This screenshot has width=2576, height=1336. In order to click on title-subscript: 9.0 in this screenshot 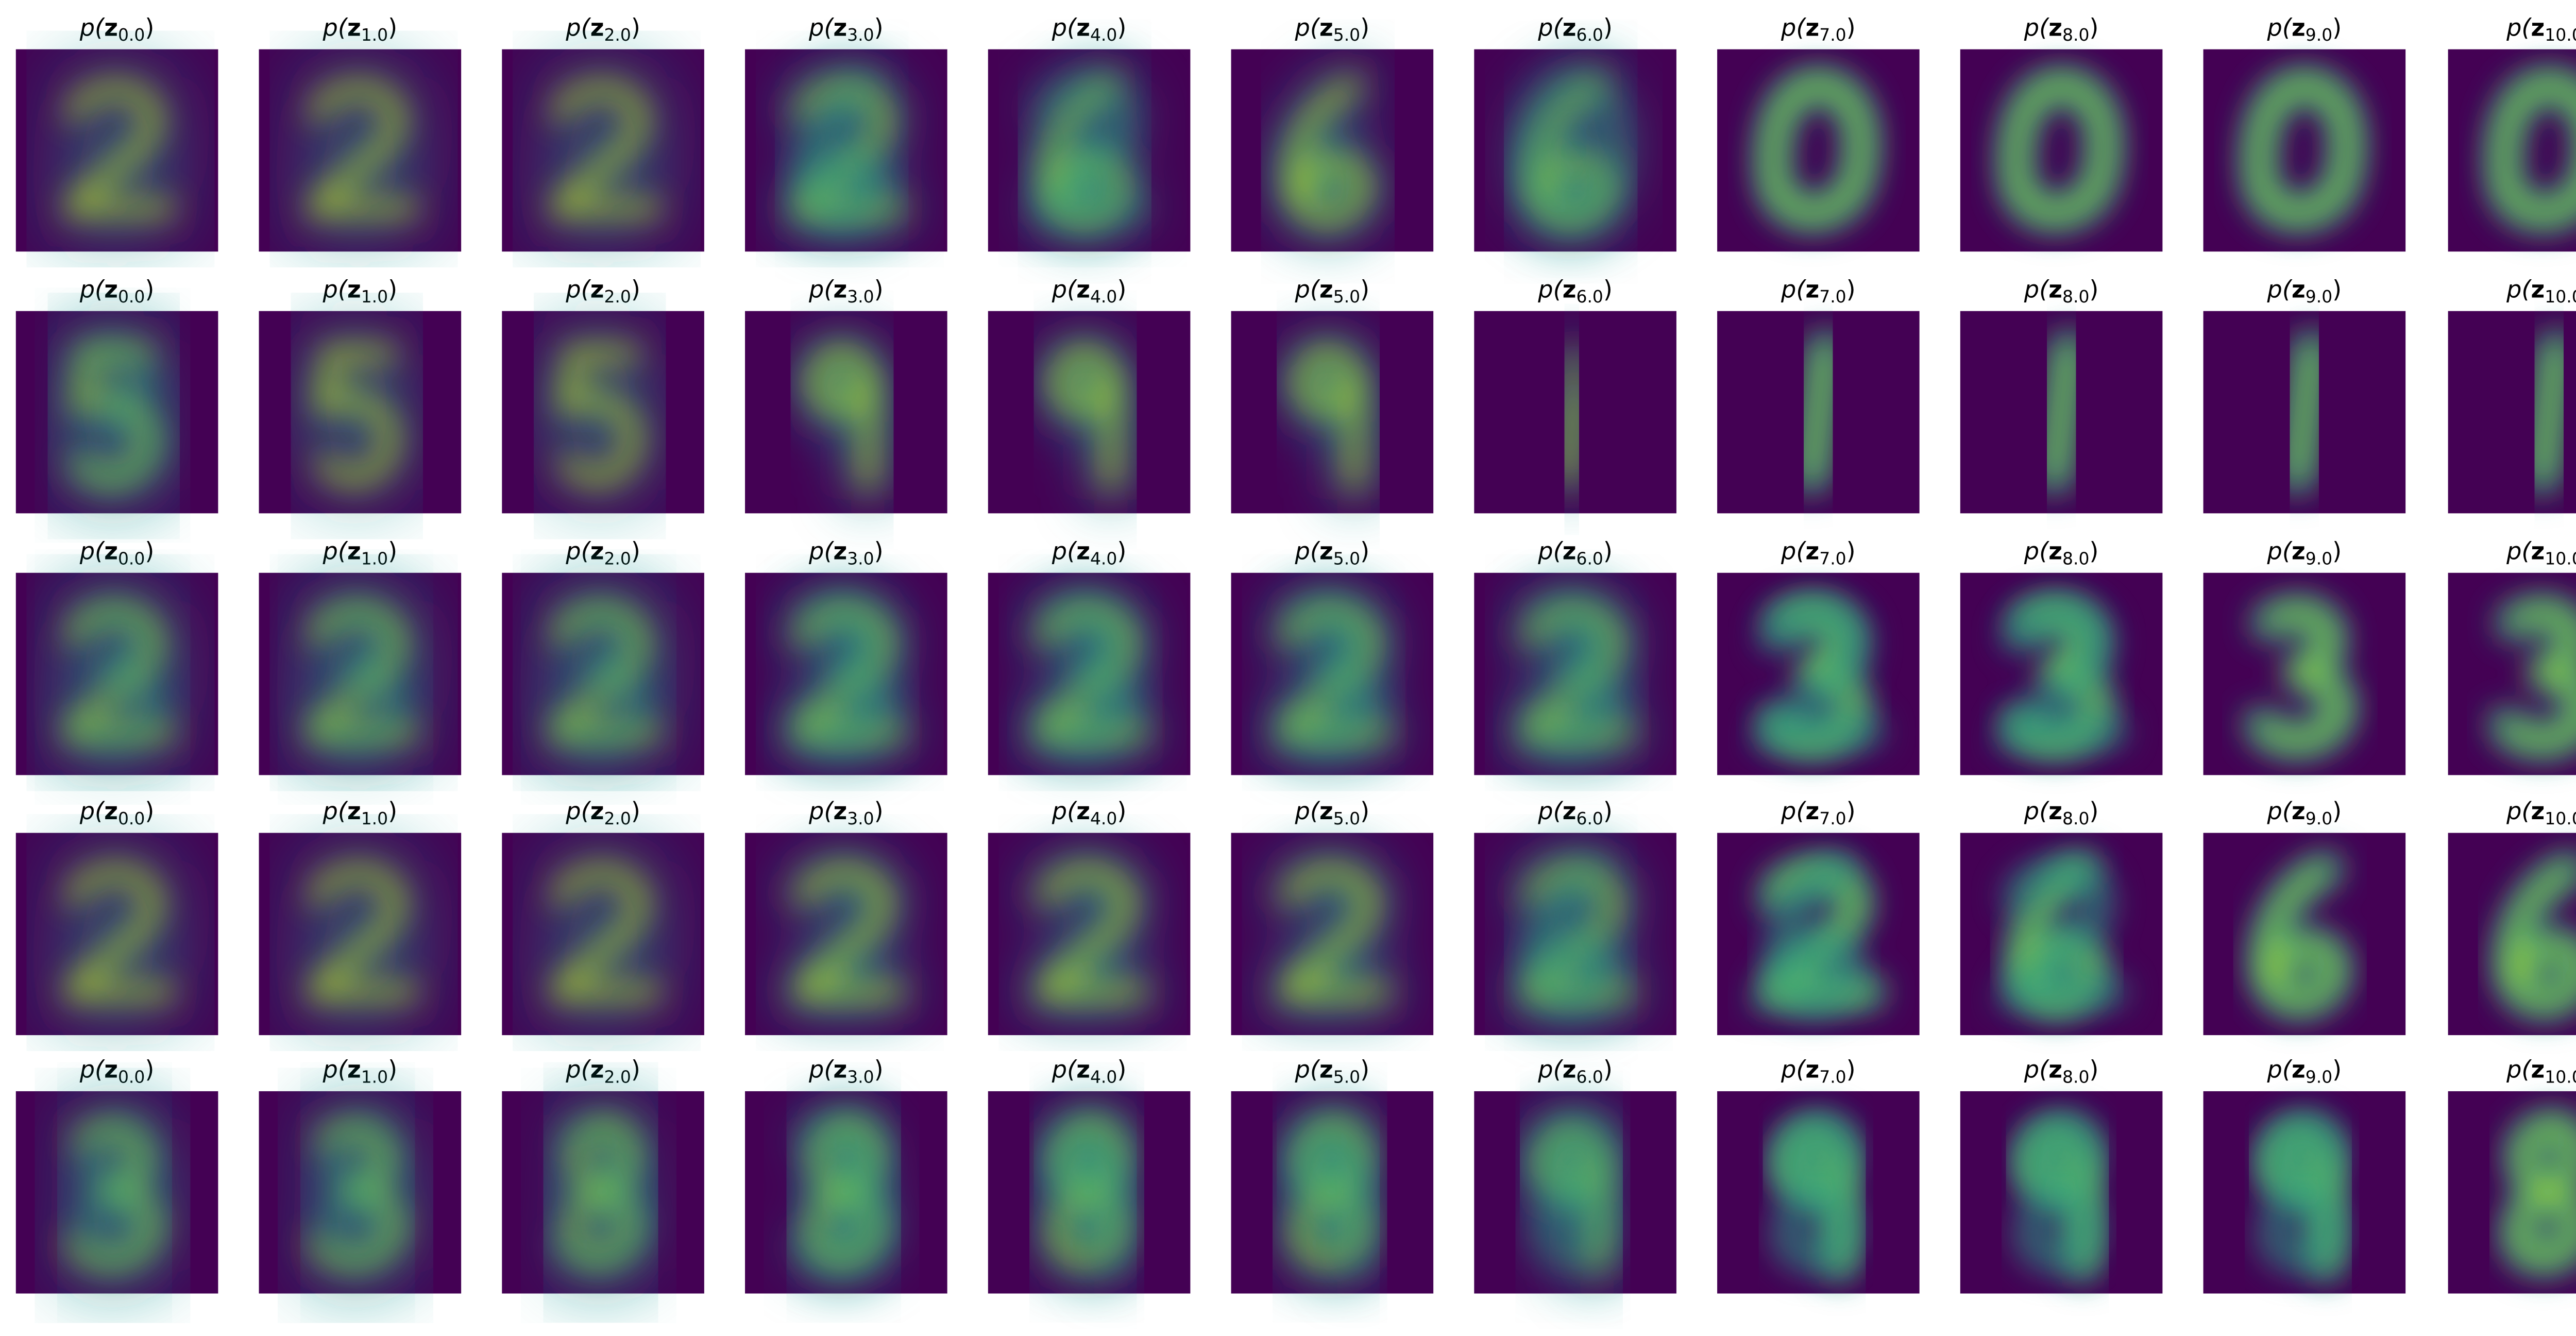, I will do `click(2319, 296)`.